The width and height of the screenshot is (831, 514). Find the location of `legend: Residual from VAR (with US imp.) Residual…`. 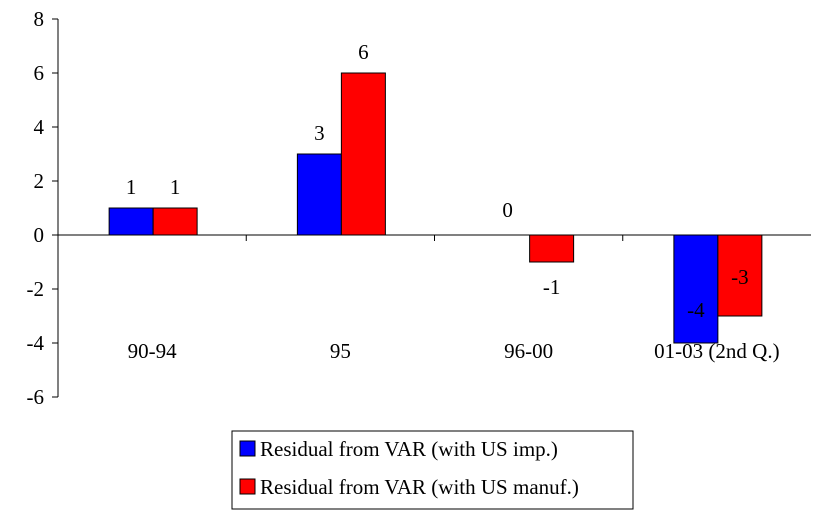

legend: Residual from VAR (with US imp.) Residual… is located at coordinates (432, 470).